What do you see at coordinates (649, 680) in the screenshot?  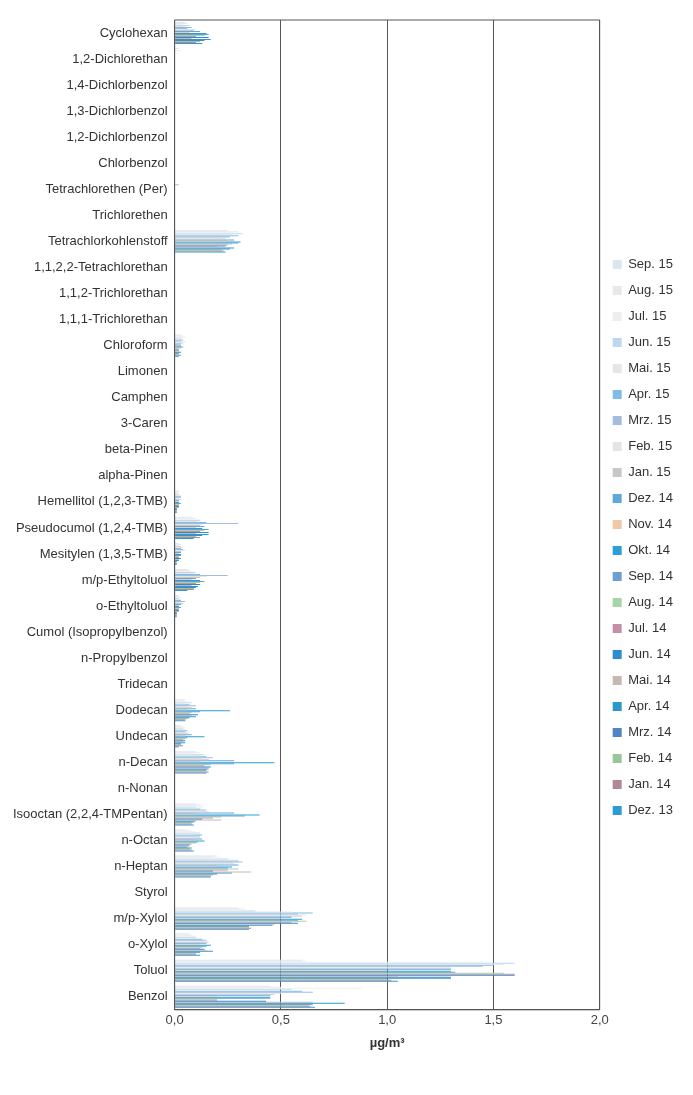 I see `legend-label: Mai. 14` at bounding box center [649, 680].